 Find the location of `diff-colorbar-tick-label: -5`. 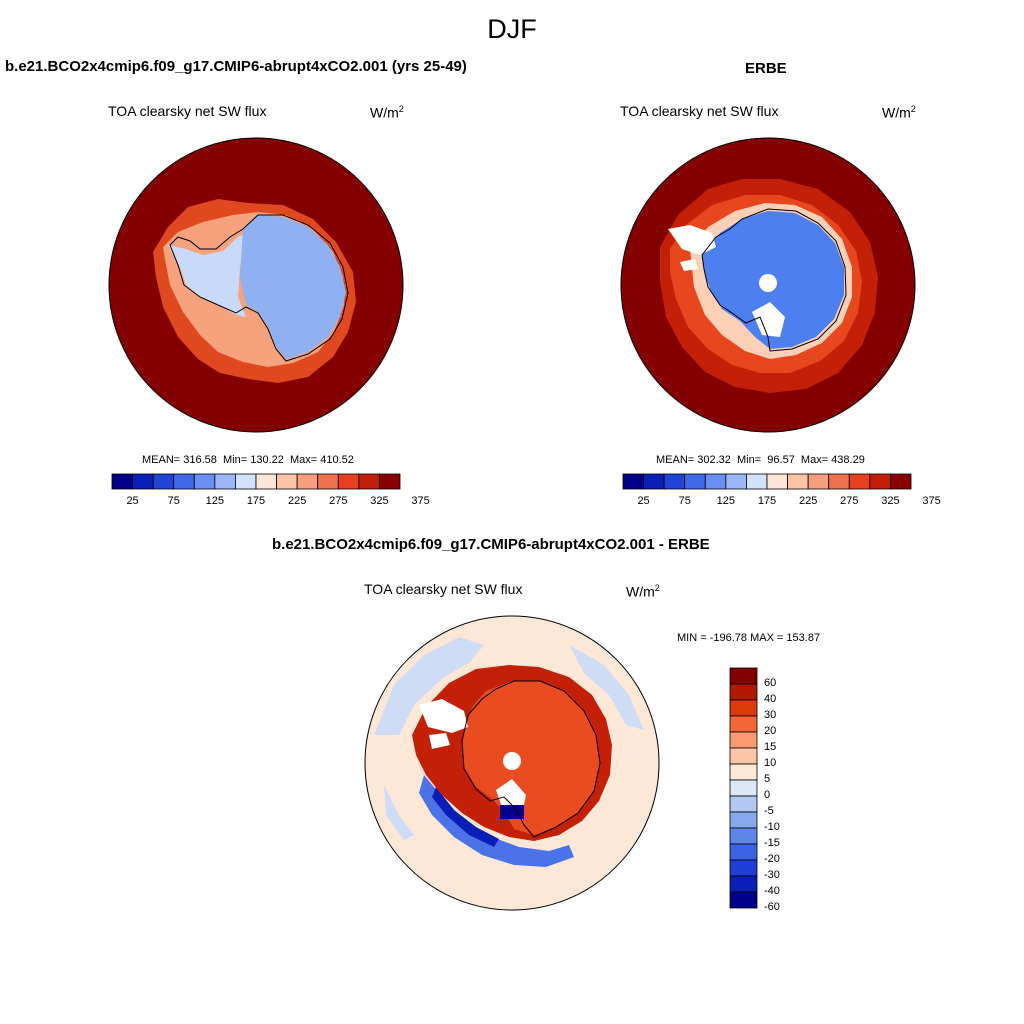

diff-colorbar-tick-label: -5 is located at coordinates (769, 811).